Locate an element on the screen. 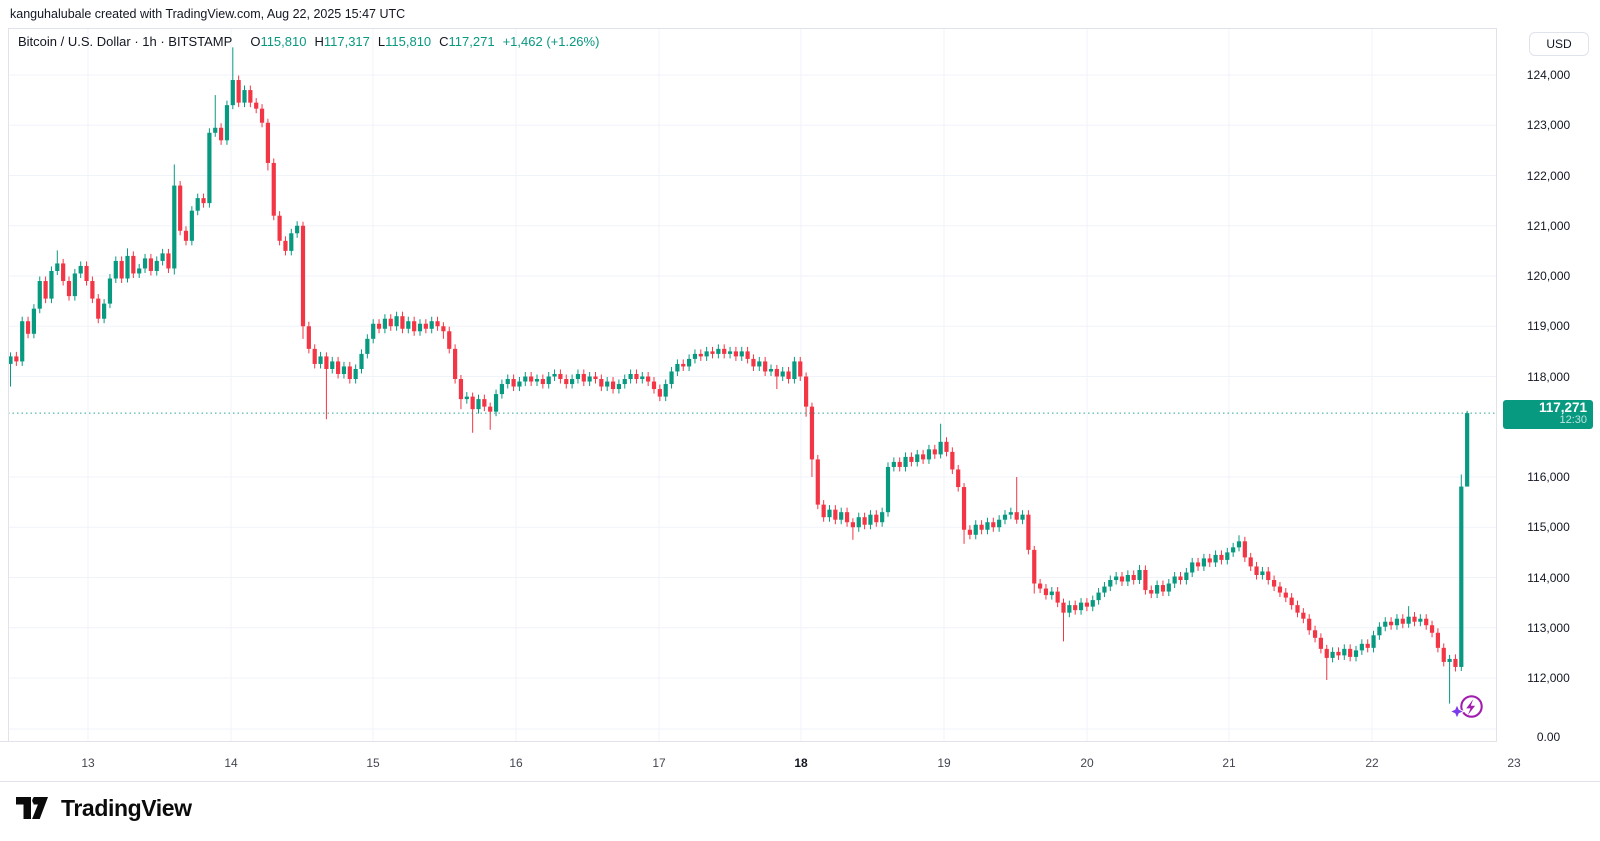 The height and width of the screenshot is (841, 1600). time-axis-label-15: 15 is located at coordinates (373, 763).